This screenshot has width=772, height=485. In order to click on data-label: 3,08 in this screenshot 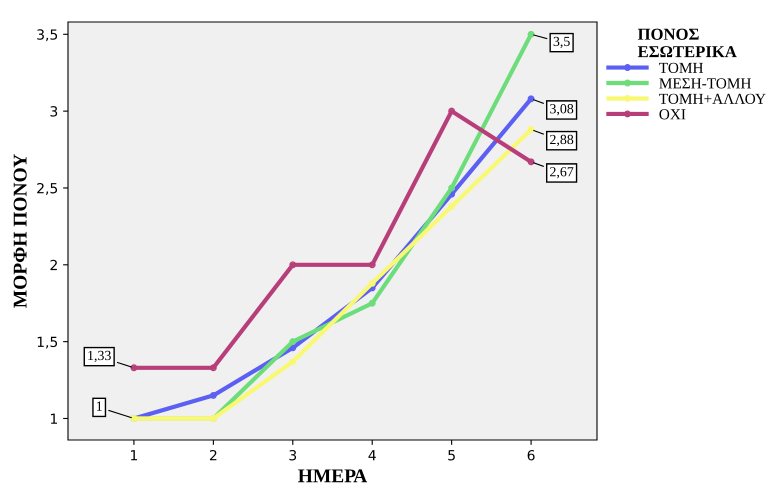, I will do `click(562, 110)`.